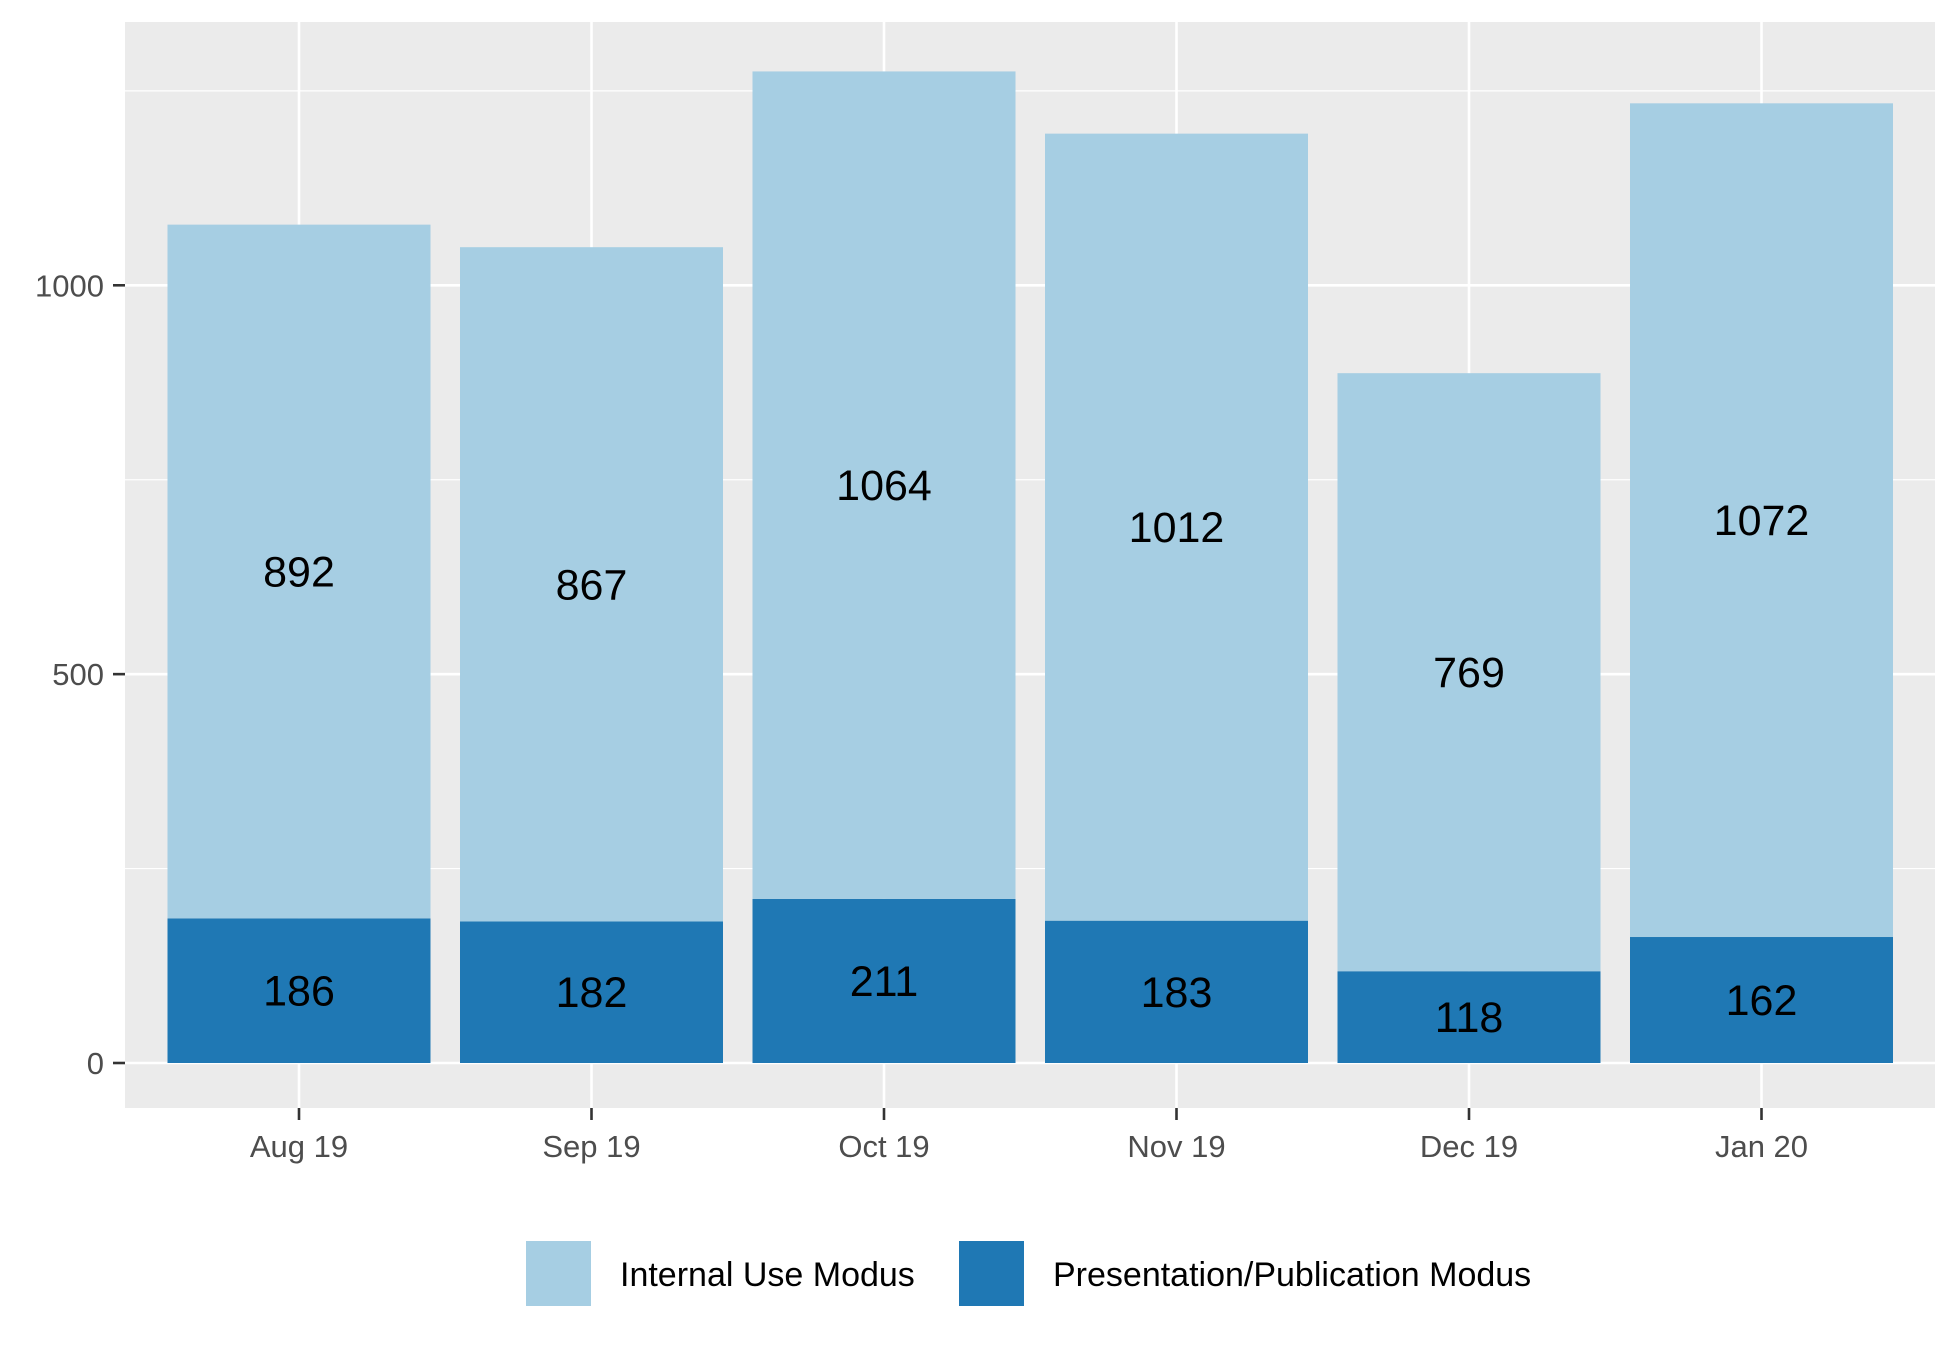 The height and width of the screenshot is (1349, 1950). Describe the element at coordinates (1292, 1275) in the screenshot. I see `legend-label: Presentation/Publication Modus` at that location.